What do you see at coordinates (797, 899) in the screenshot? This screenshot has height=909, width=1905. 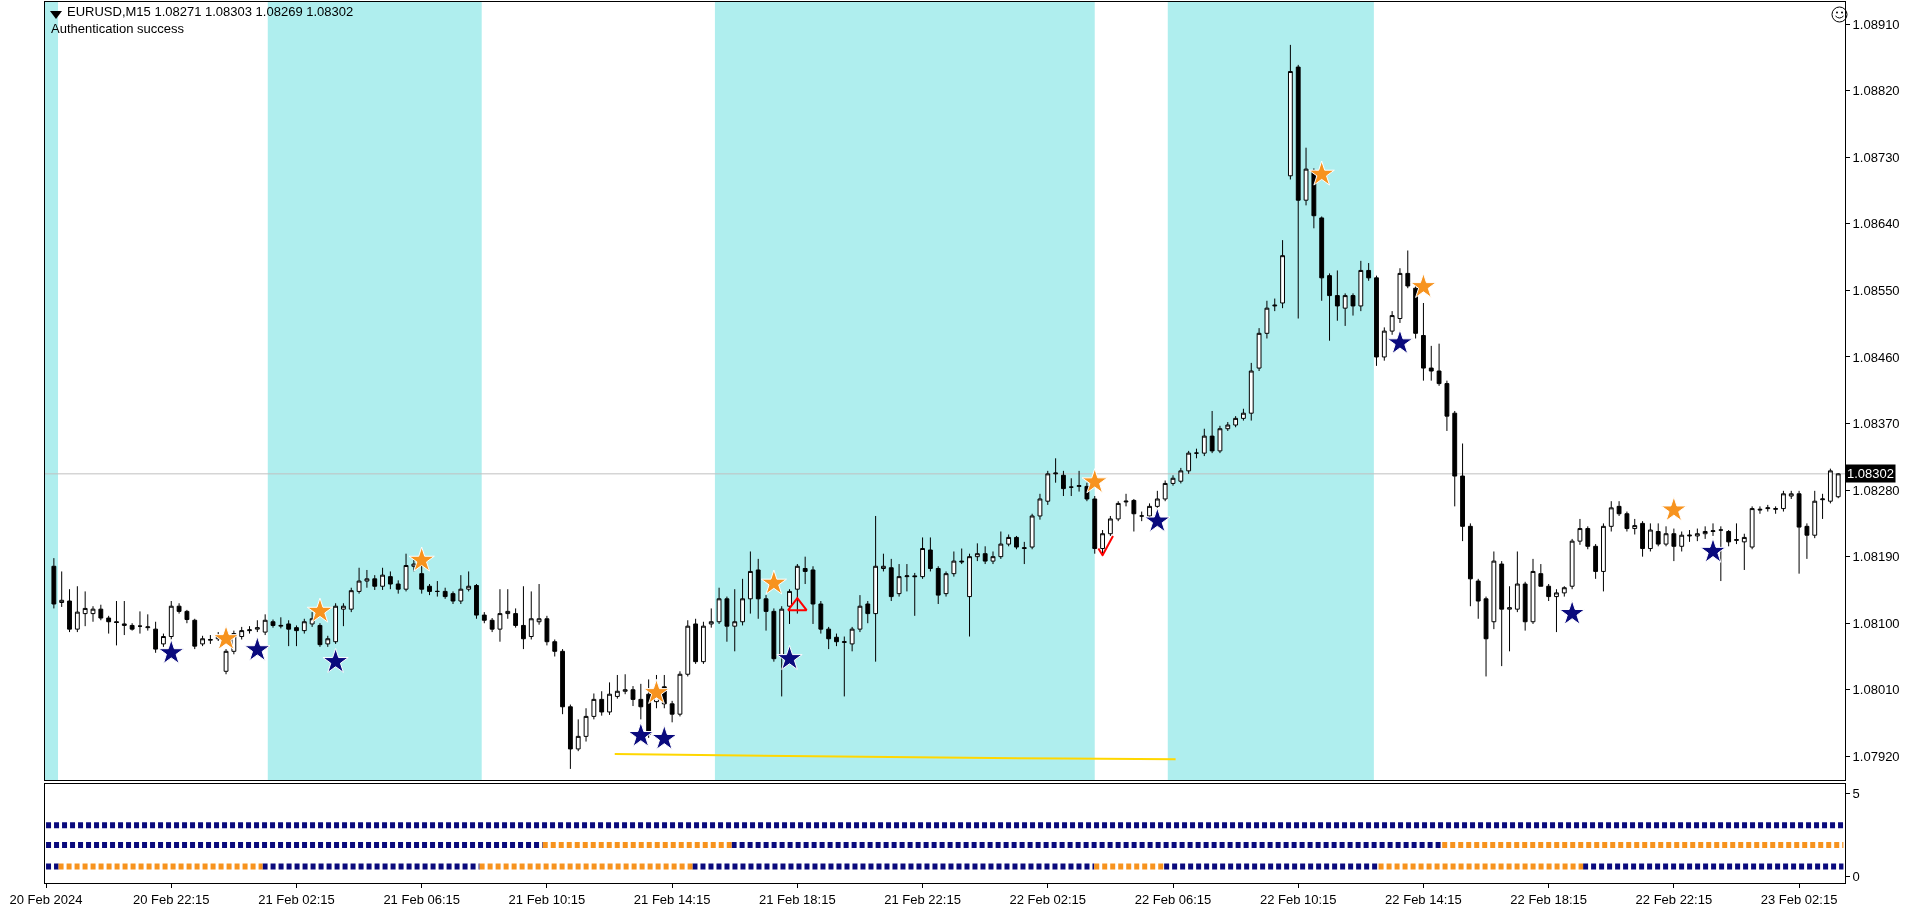 I see `x-tick-label: 21 Feb 18:15` at bounding box center [797, 899].